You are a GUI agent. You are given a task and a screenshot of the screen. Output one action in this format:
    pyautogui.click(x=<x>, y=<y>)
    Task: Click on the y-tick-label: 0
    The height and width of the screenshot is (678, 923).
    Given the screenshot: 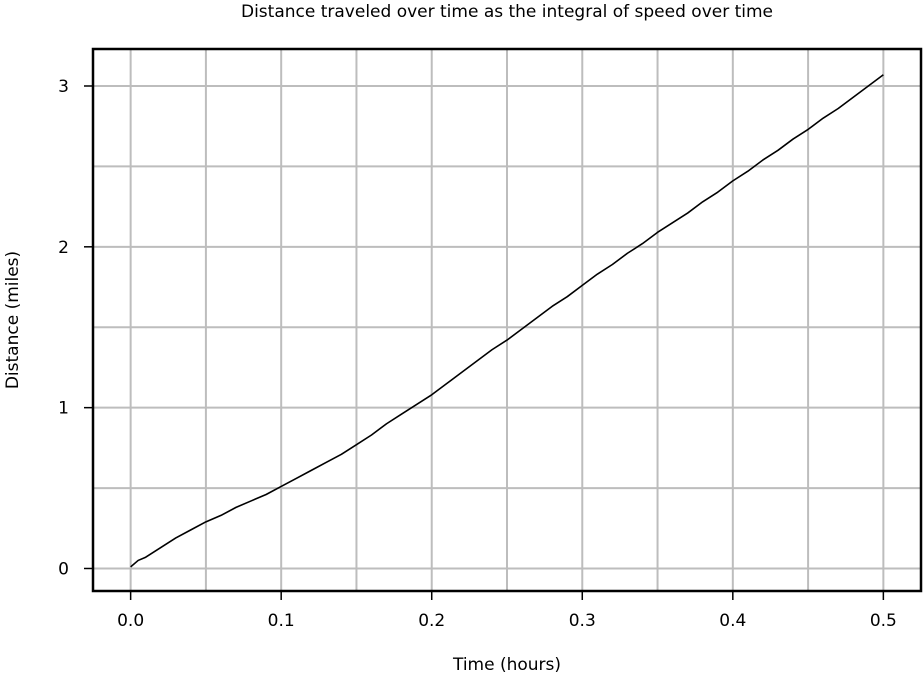 What is the action you would take?
    pyautogui.click(x=63, y=569)
    